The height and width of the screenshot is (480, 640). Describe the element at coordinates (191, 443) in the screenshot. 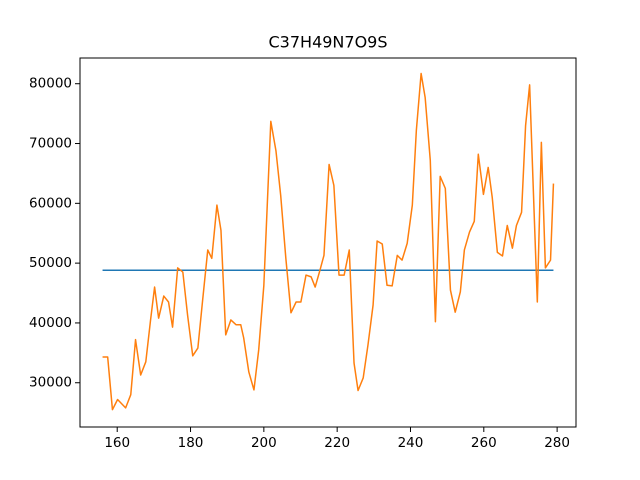

I see `x-tick-label: 180` at that location.